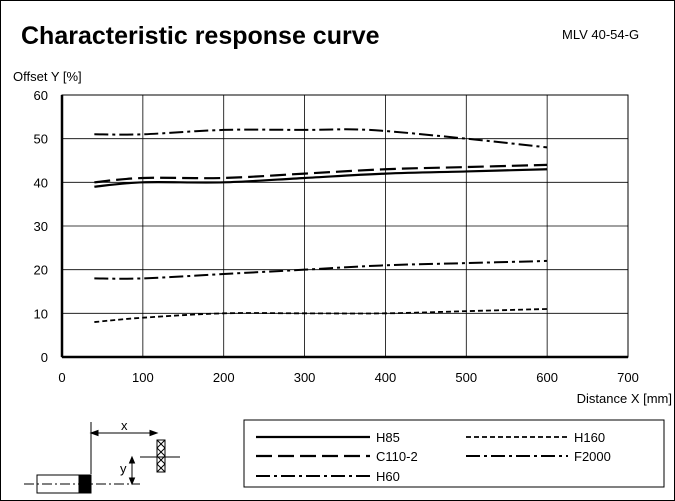  I want to click on y-tick-label: 20, so click(41, 270).